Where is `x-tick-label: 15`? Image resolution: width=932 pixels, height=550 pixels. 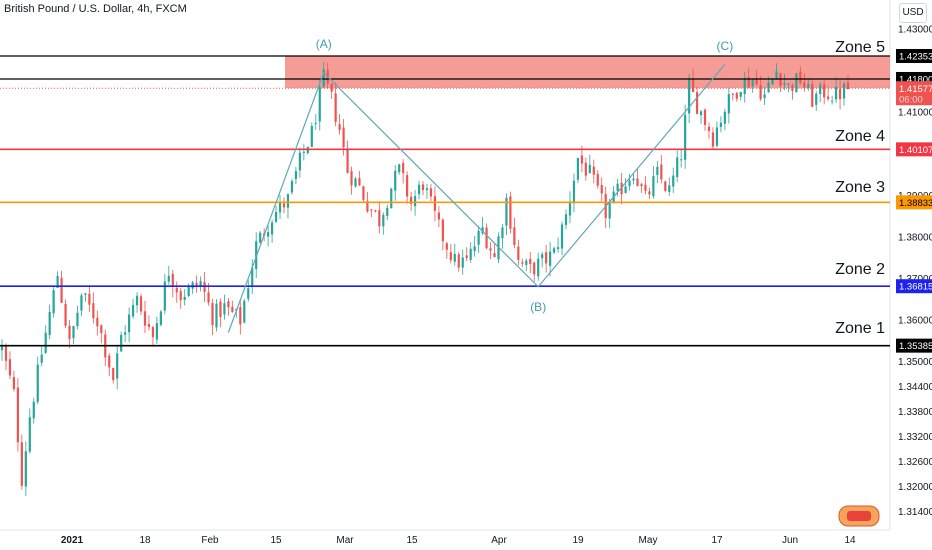
x-tick-label: 15 is located at coordinates (276, 540).